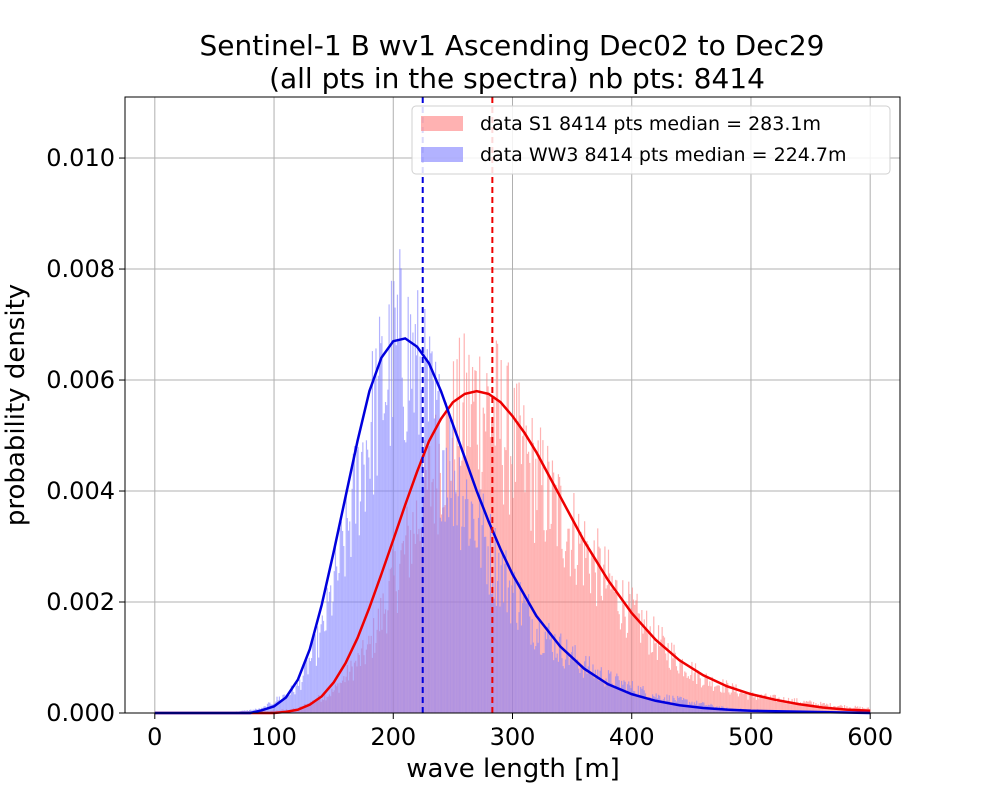 The image size is (1000, 800). I want to click on legend-label: data WW3 8414 pts median = 224.7m, so click(663, 155).